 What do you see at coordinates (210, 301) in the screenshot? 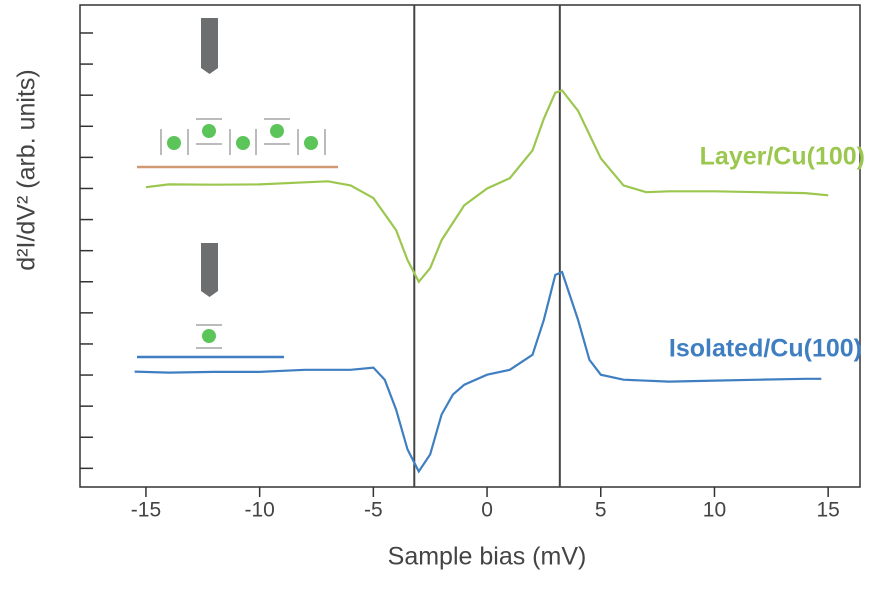
I see `isolated-schematic` at bounding box center [210, 301].